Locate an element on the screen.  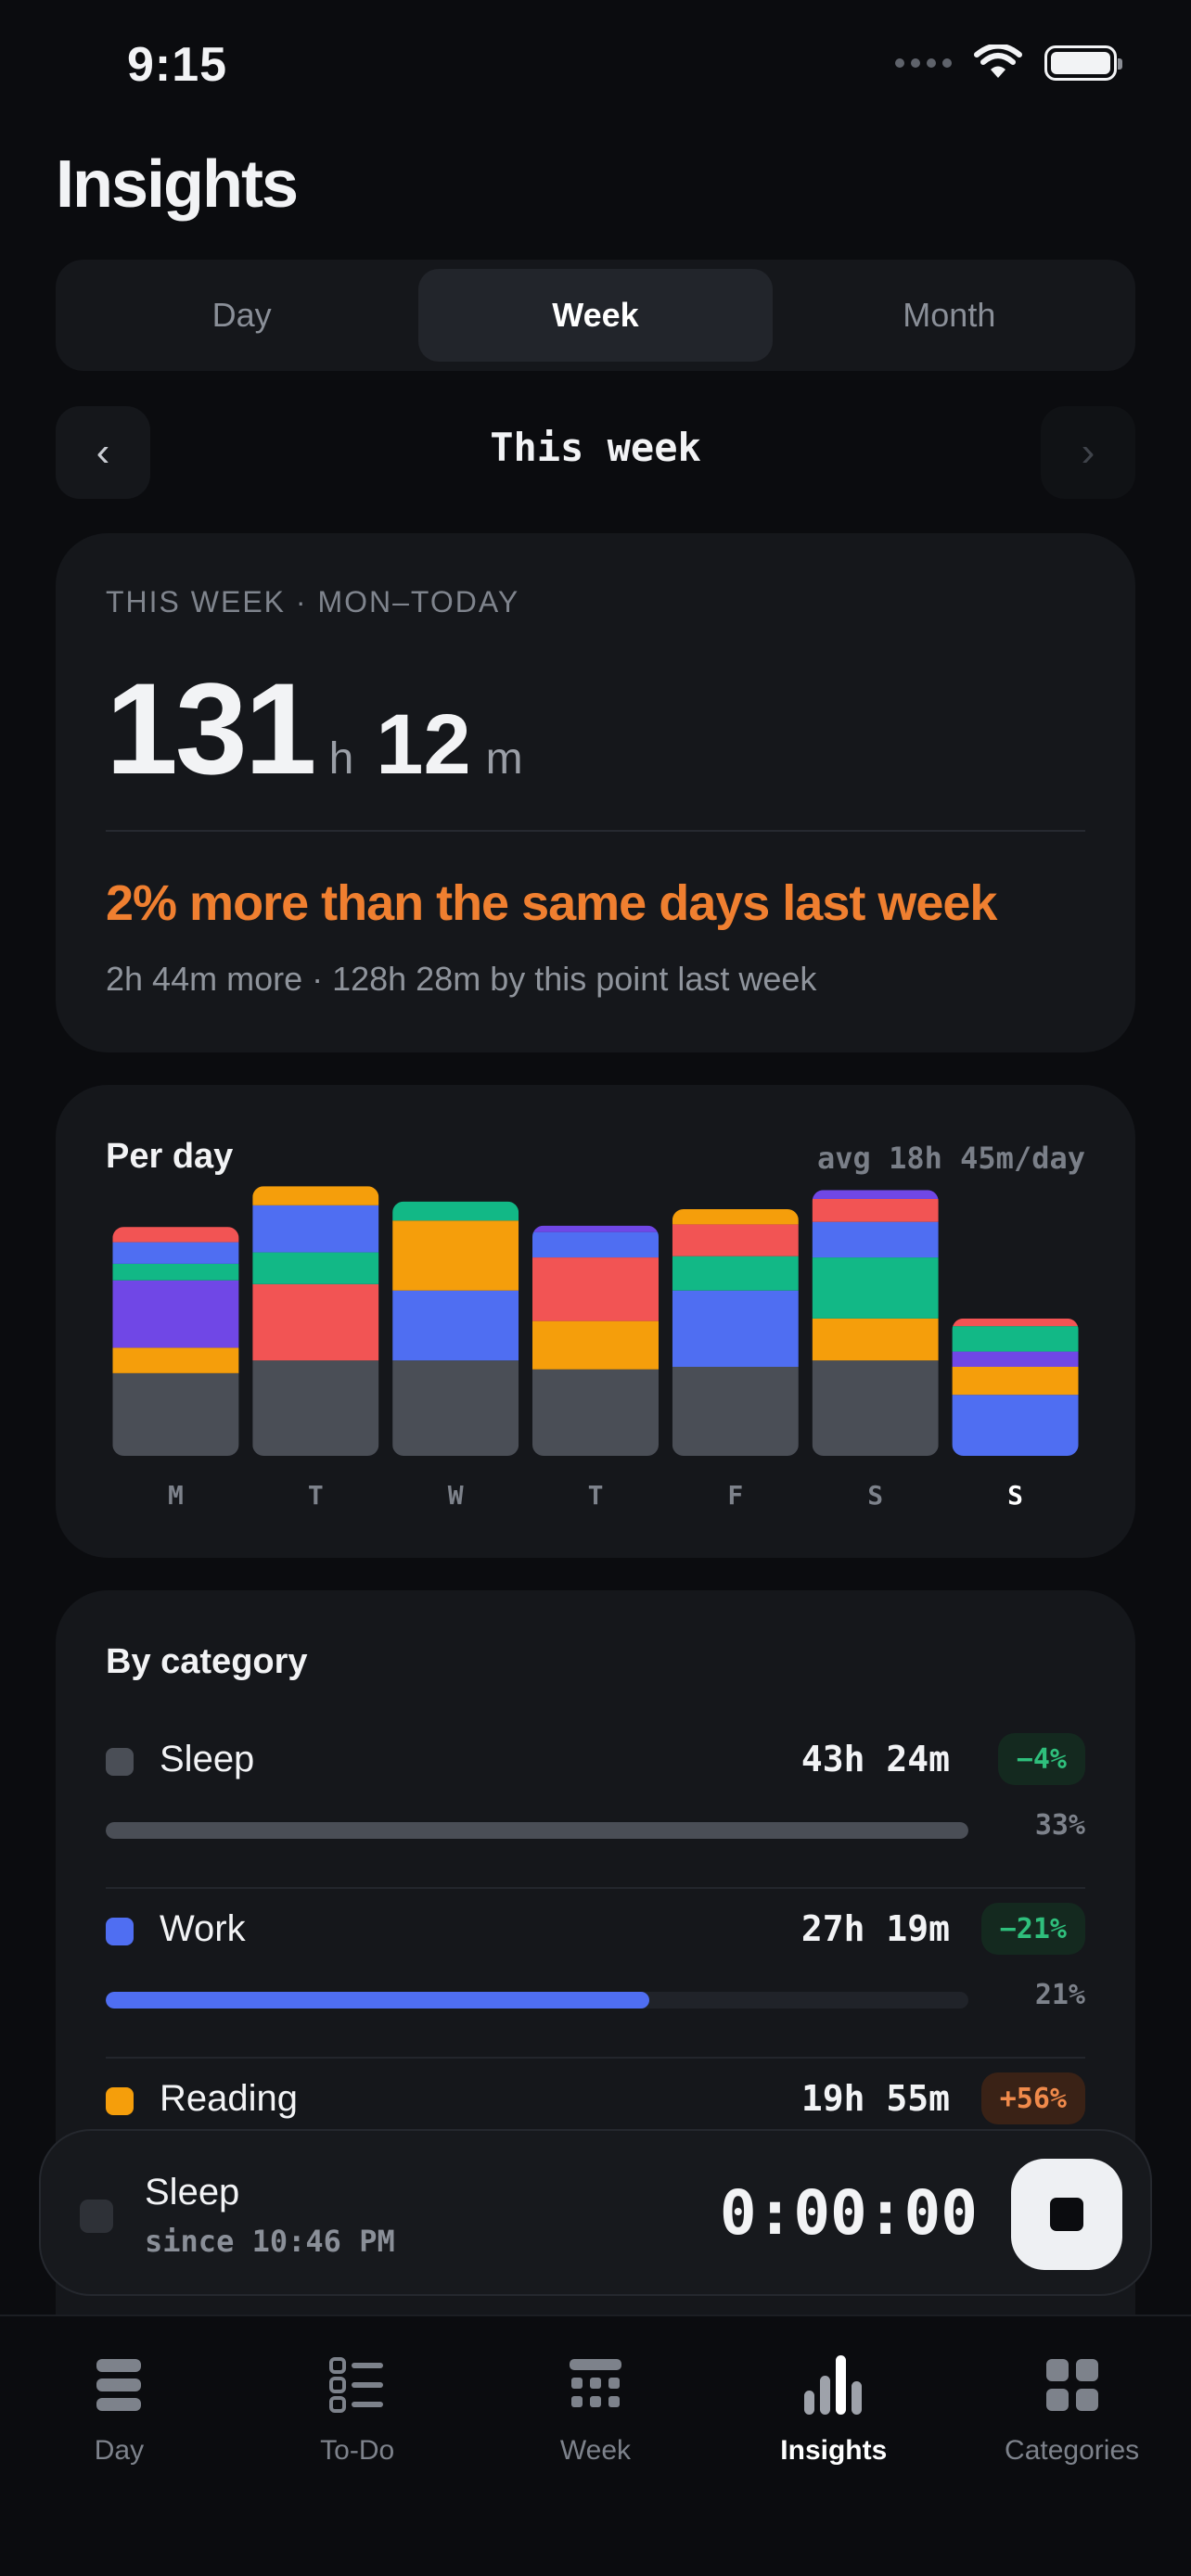
tab-label: Day is located at coordinates (120, 2450).